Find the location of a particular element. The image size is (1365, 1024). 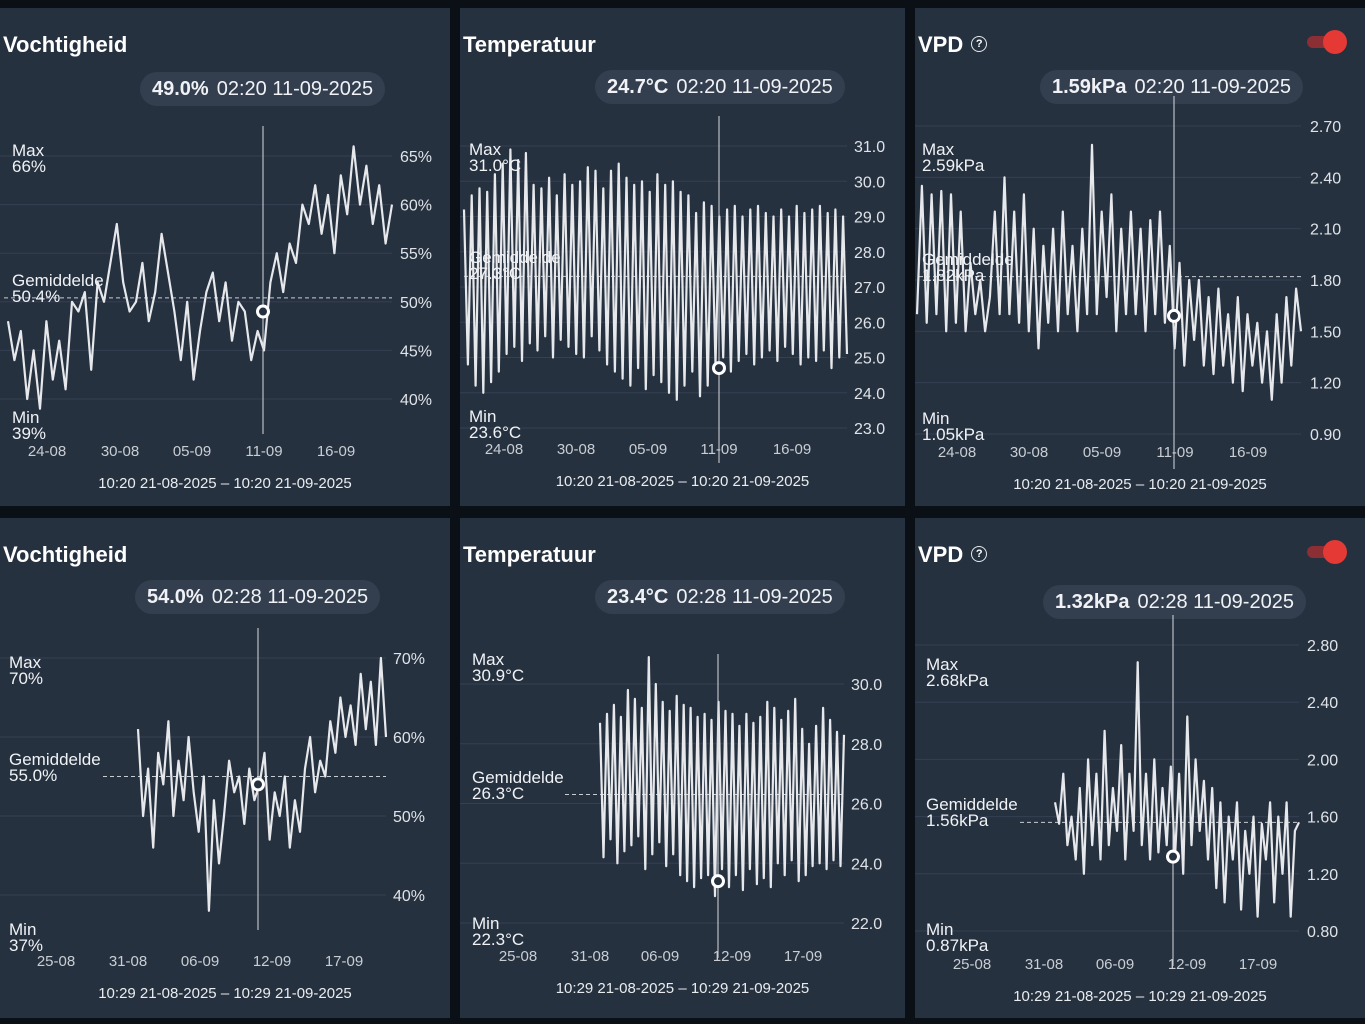

max-value: 2.59kPa is located at coordinates (953, 165).